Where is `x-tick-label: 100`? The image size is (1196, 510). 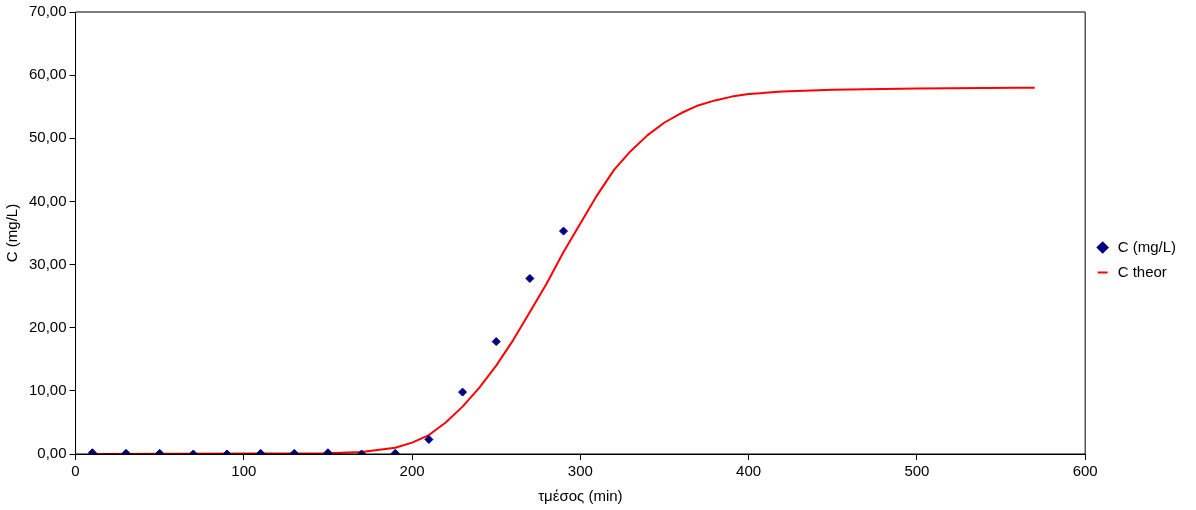
x-tick-label: 100 is located at coordinates (244, 471).